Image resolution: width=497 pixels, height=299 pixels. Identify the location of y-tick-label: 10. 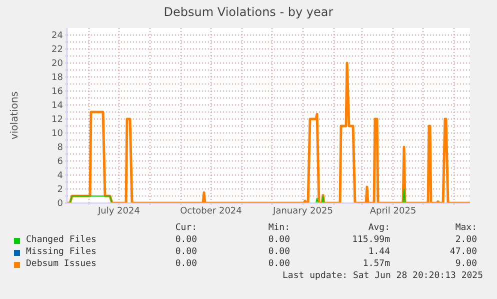
(58, 134).